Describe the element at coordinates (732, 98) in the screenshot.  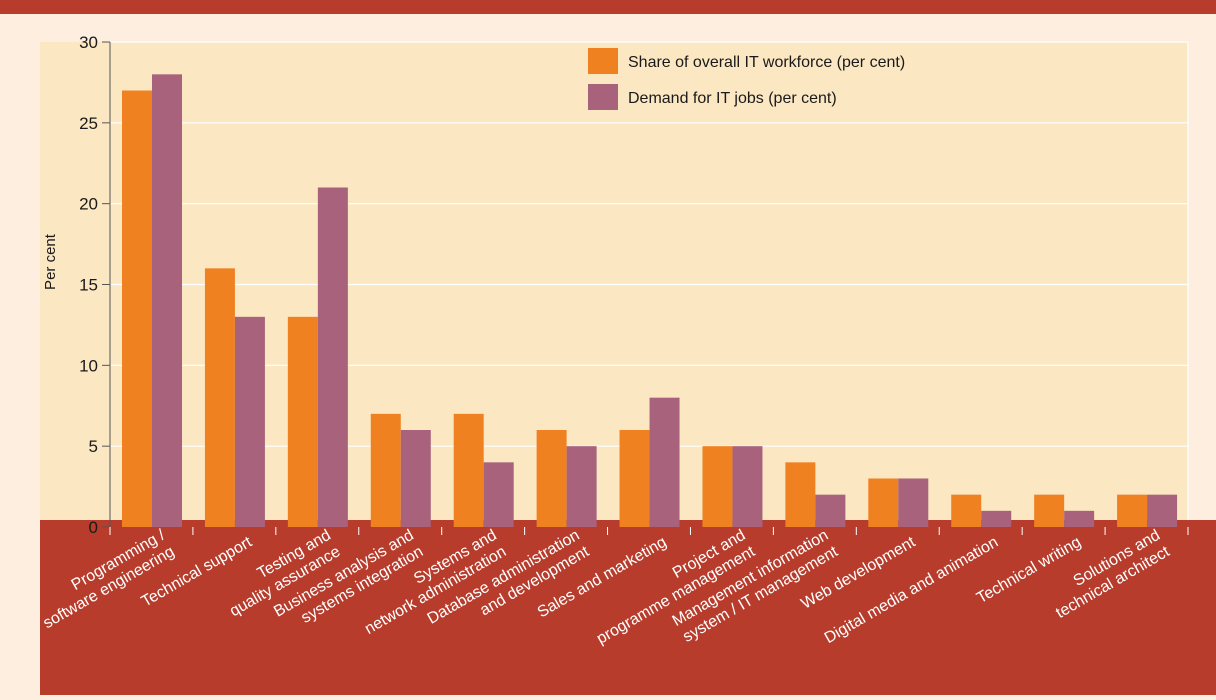
I see `legend-label-1: Demand for IT jobs (per cent)` at that location.